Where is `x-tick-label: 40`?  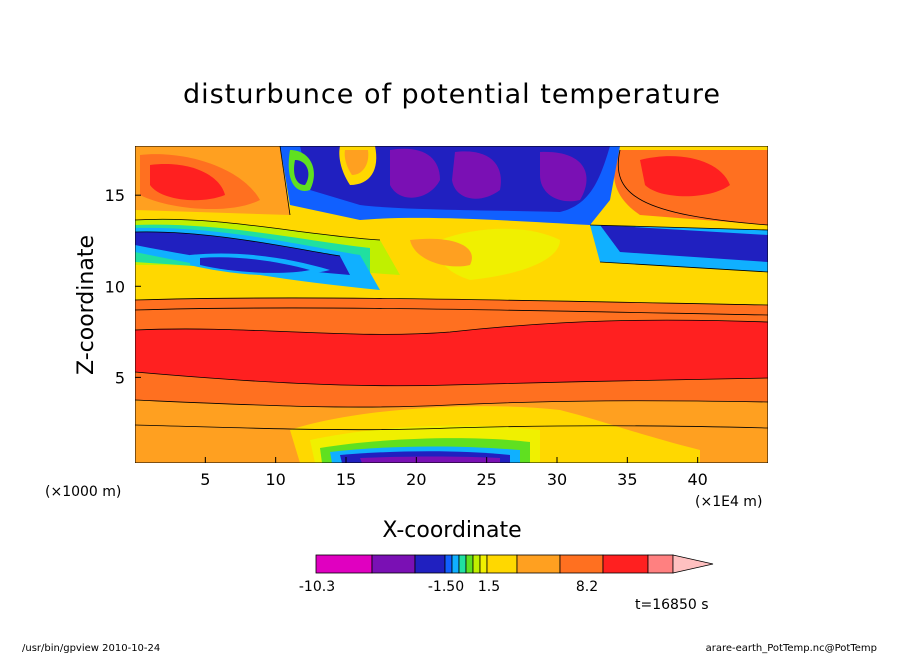 x-tick-label: 40 is located at coordinates (697, 479).